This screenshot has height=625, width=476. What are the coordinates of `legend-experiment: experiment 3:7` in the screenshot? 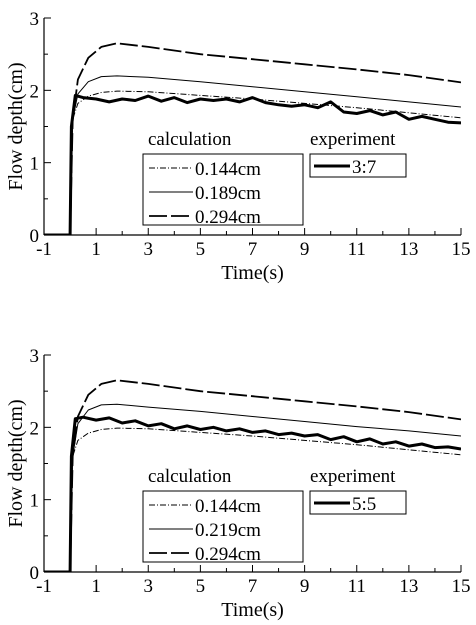 It's located at (372, 152).